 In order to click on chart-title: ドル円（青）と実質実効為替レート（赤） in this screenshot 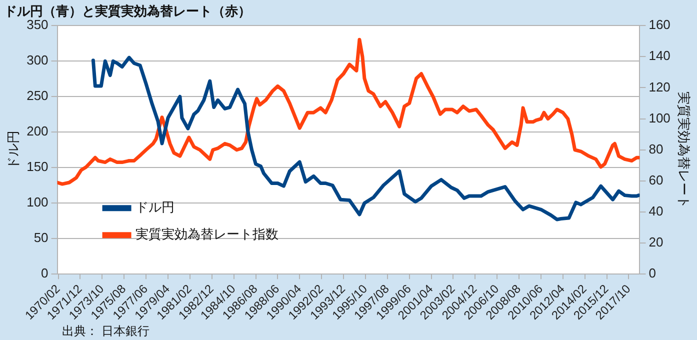, I will do `click(127, 10)`.